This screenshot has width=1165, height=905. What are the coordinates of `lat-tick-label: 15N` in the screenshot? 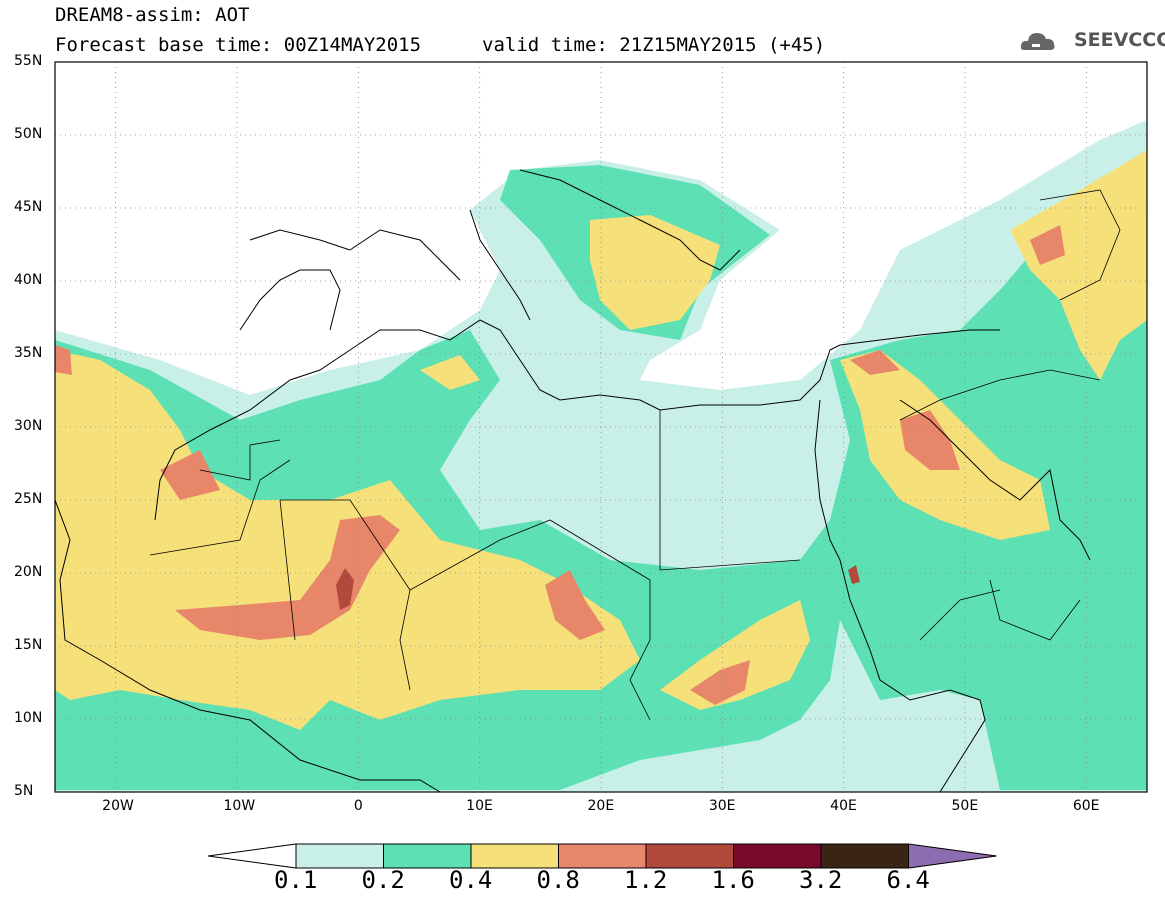 It's located at (28, 645).